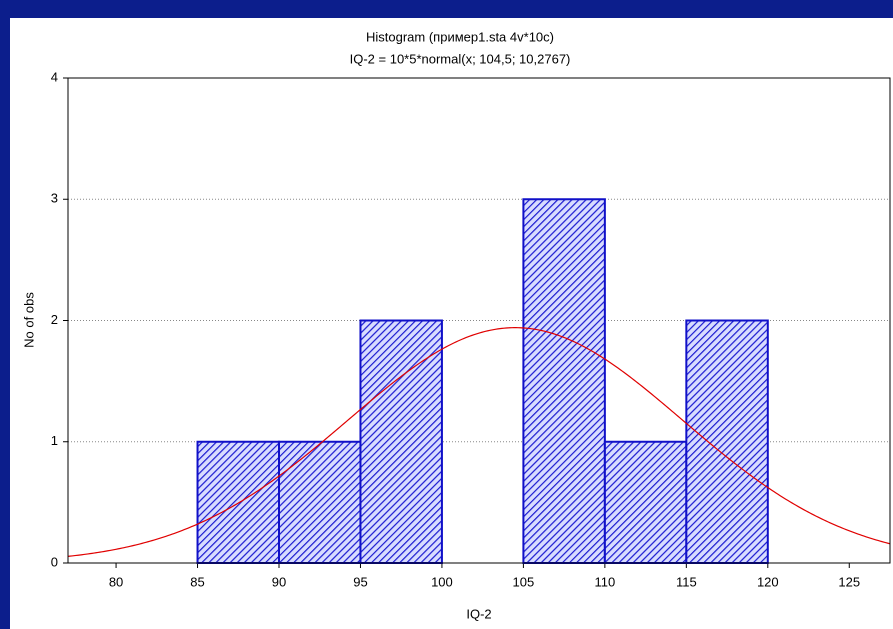 The height and width of the screenshot is (629, 893). What do you see at coordinates (279, 581) in the screenshot?
I see `x-tick-label: 90` at bounding box center [279, 581].